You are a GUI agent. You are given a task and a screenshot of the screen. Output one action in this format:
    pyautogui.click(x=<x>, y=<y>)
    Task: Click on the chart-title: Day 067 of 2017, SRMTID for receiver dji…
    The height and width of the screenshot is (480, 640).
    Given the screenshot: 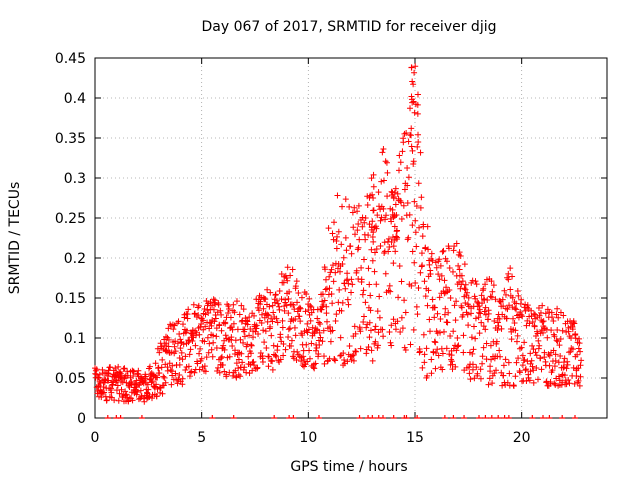 What is the action you would take?
    pyautogui.click(x=349, y=27)
    